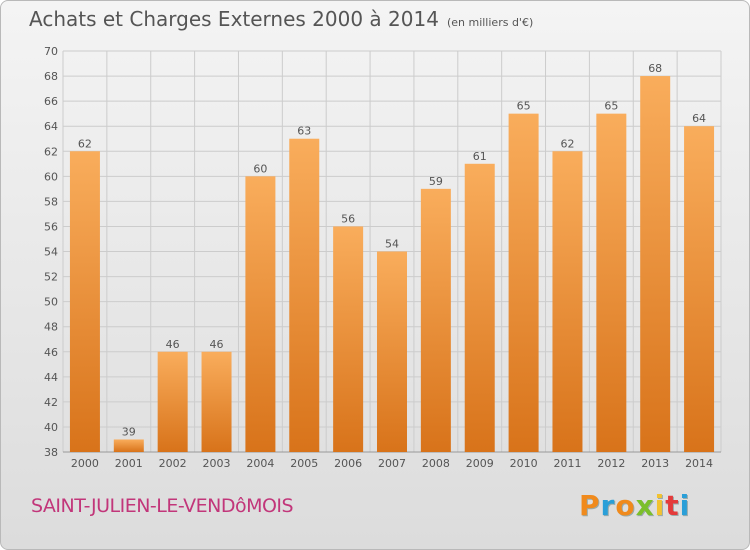 Image resolution: width=750 pixels, height=550 pixels. I want to click on x-tick-label: 2007, so click(392, 463).